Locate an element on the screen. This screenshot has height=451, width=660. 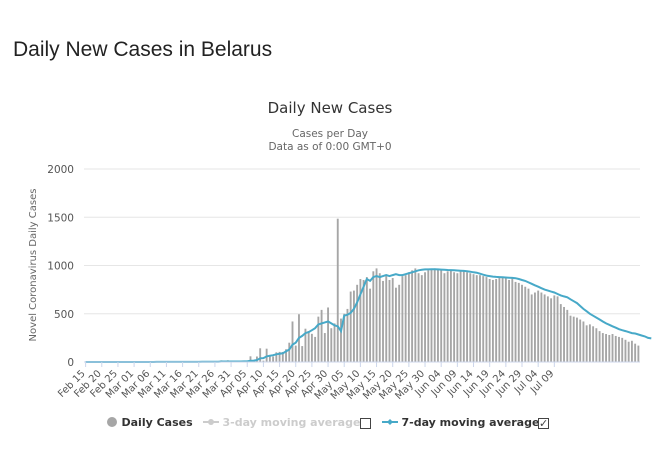
legend-item-7day-average: 7-day moving average is located at coordinates (460, 422).